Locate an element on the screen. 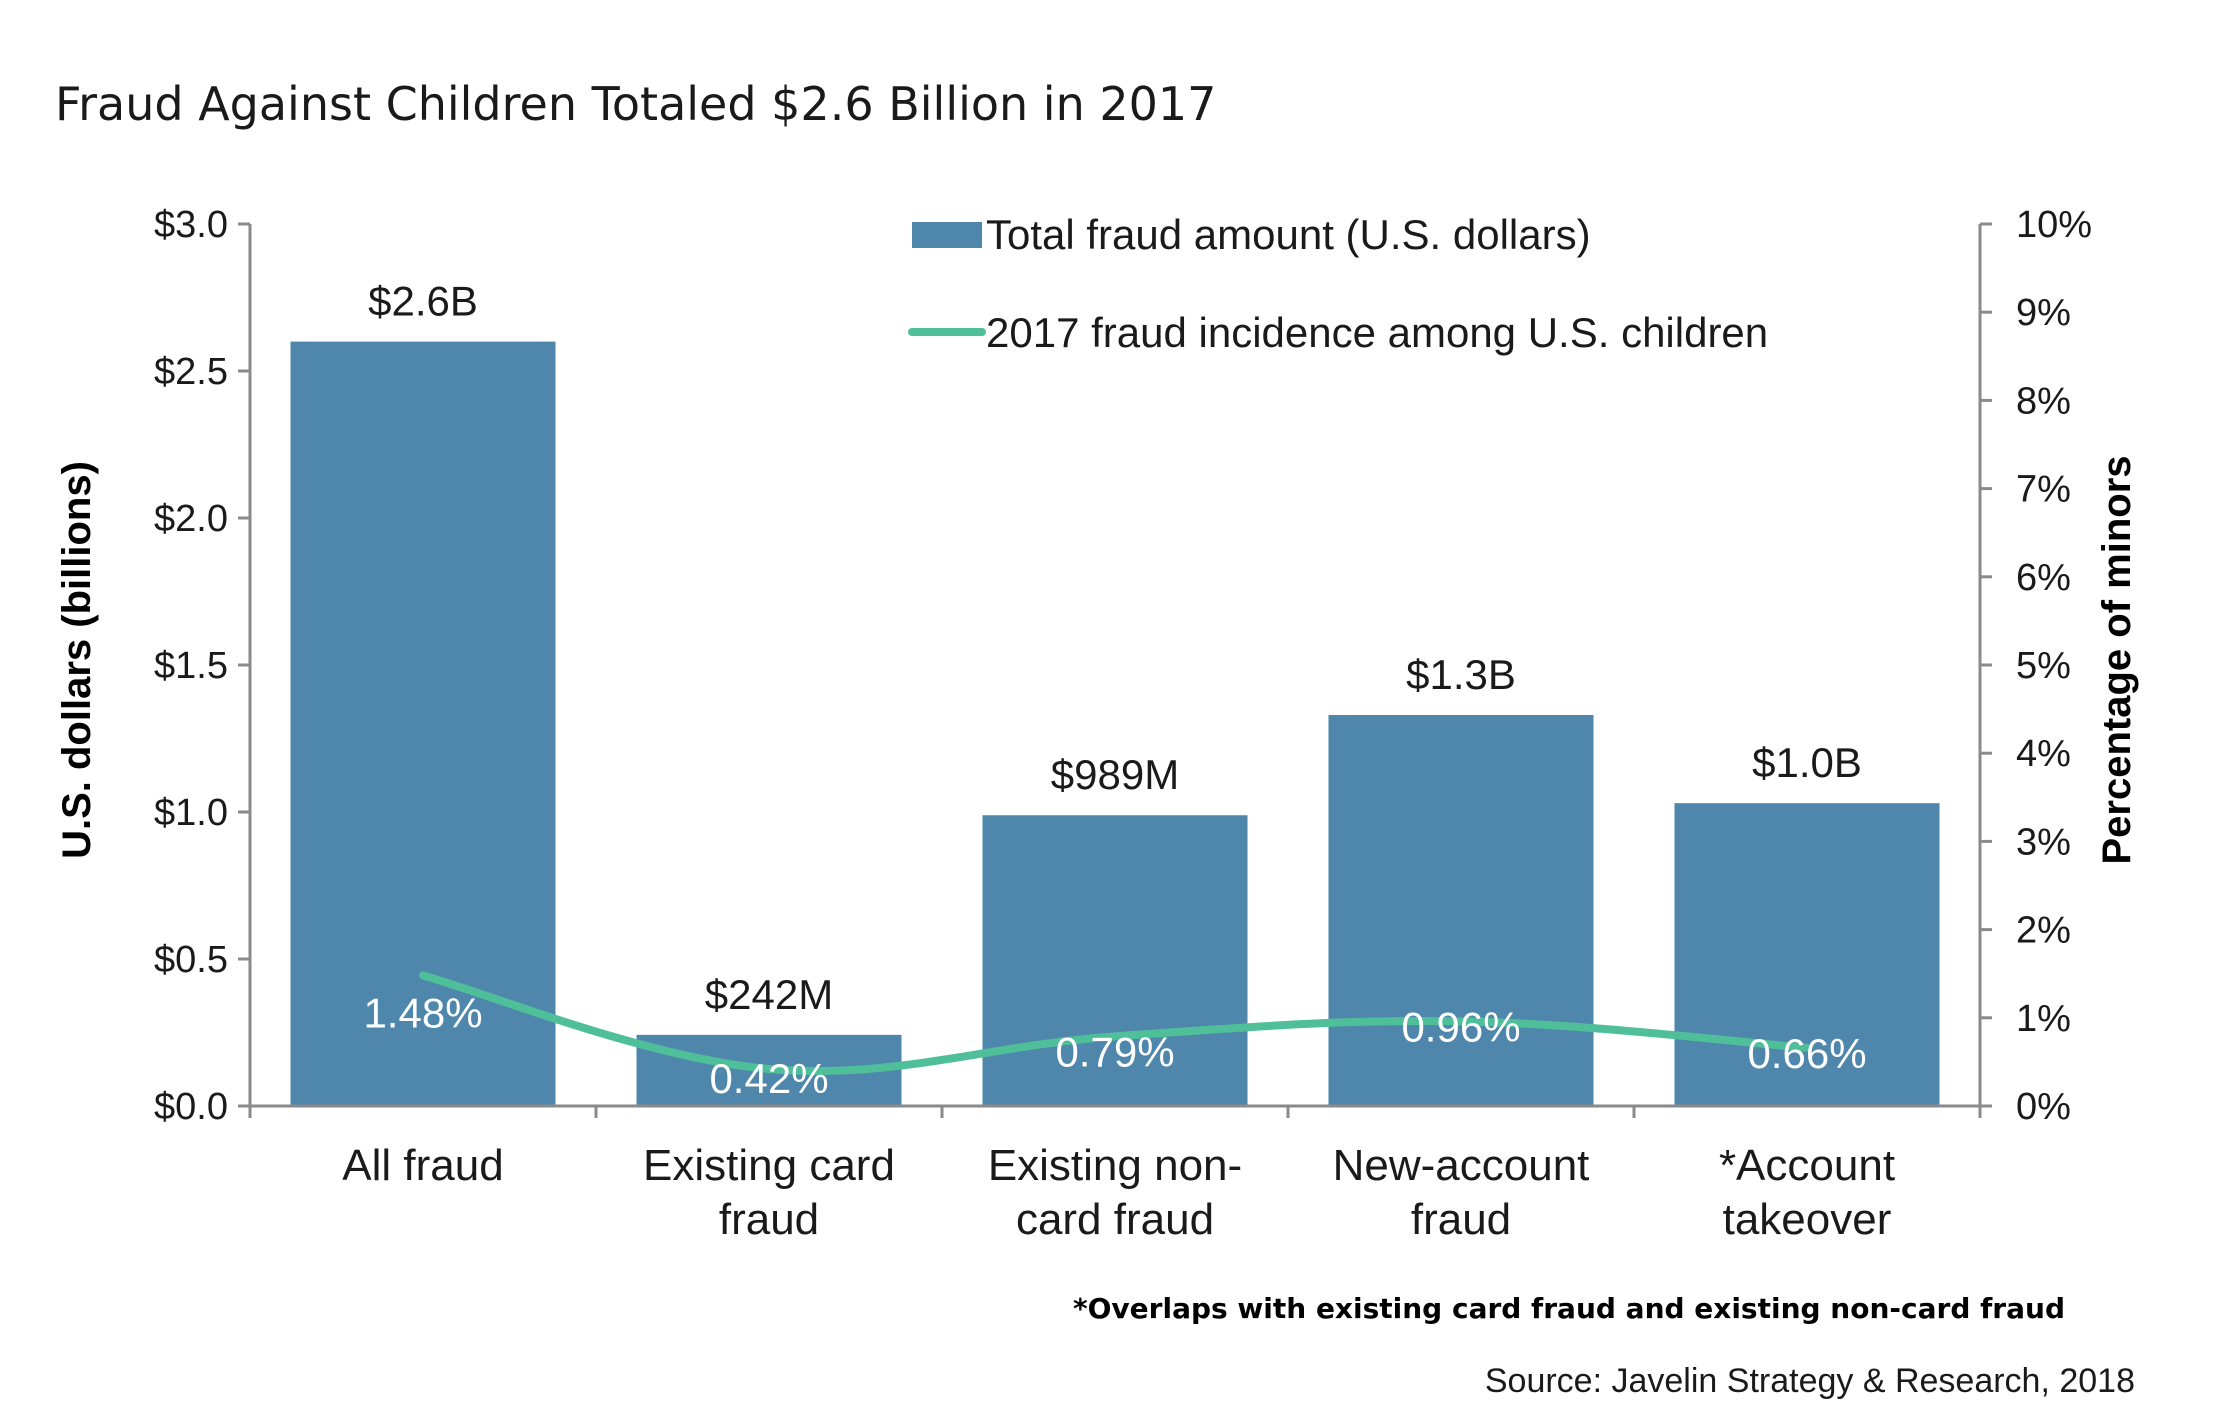 This screenshot has width=2222, height=1426. incidence-value-label: 0.79% is located at coordinates (1114, 1051).